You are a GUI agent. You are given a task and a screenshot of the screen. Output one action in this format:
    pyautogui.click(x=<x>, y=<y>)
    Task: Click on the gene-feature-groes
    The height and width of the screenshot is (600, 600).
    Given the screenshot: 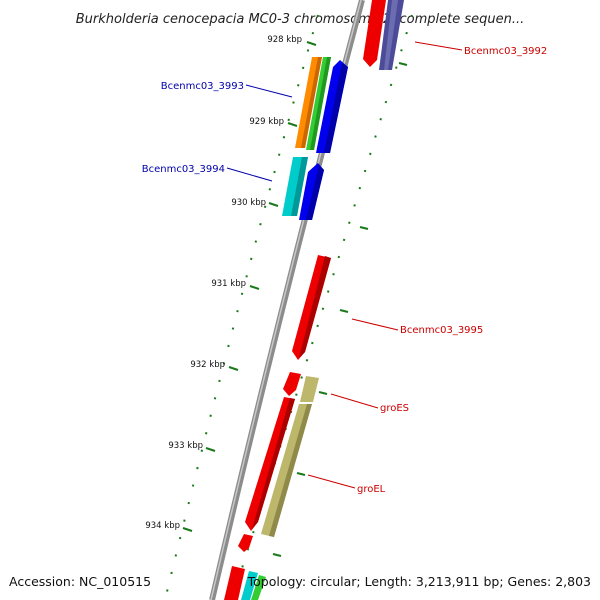 What is the action you would take?
    pyautogui.click(x=309, y=389)
    